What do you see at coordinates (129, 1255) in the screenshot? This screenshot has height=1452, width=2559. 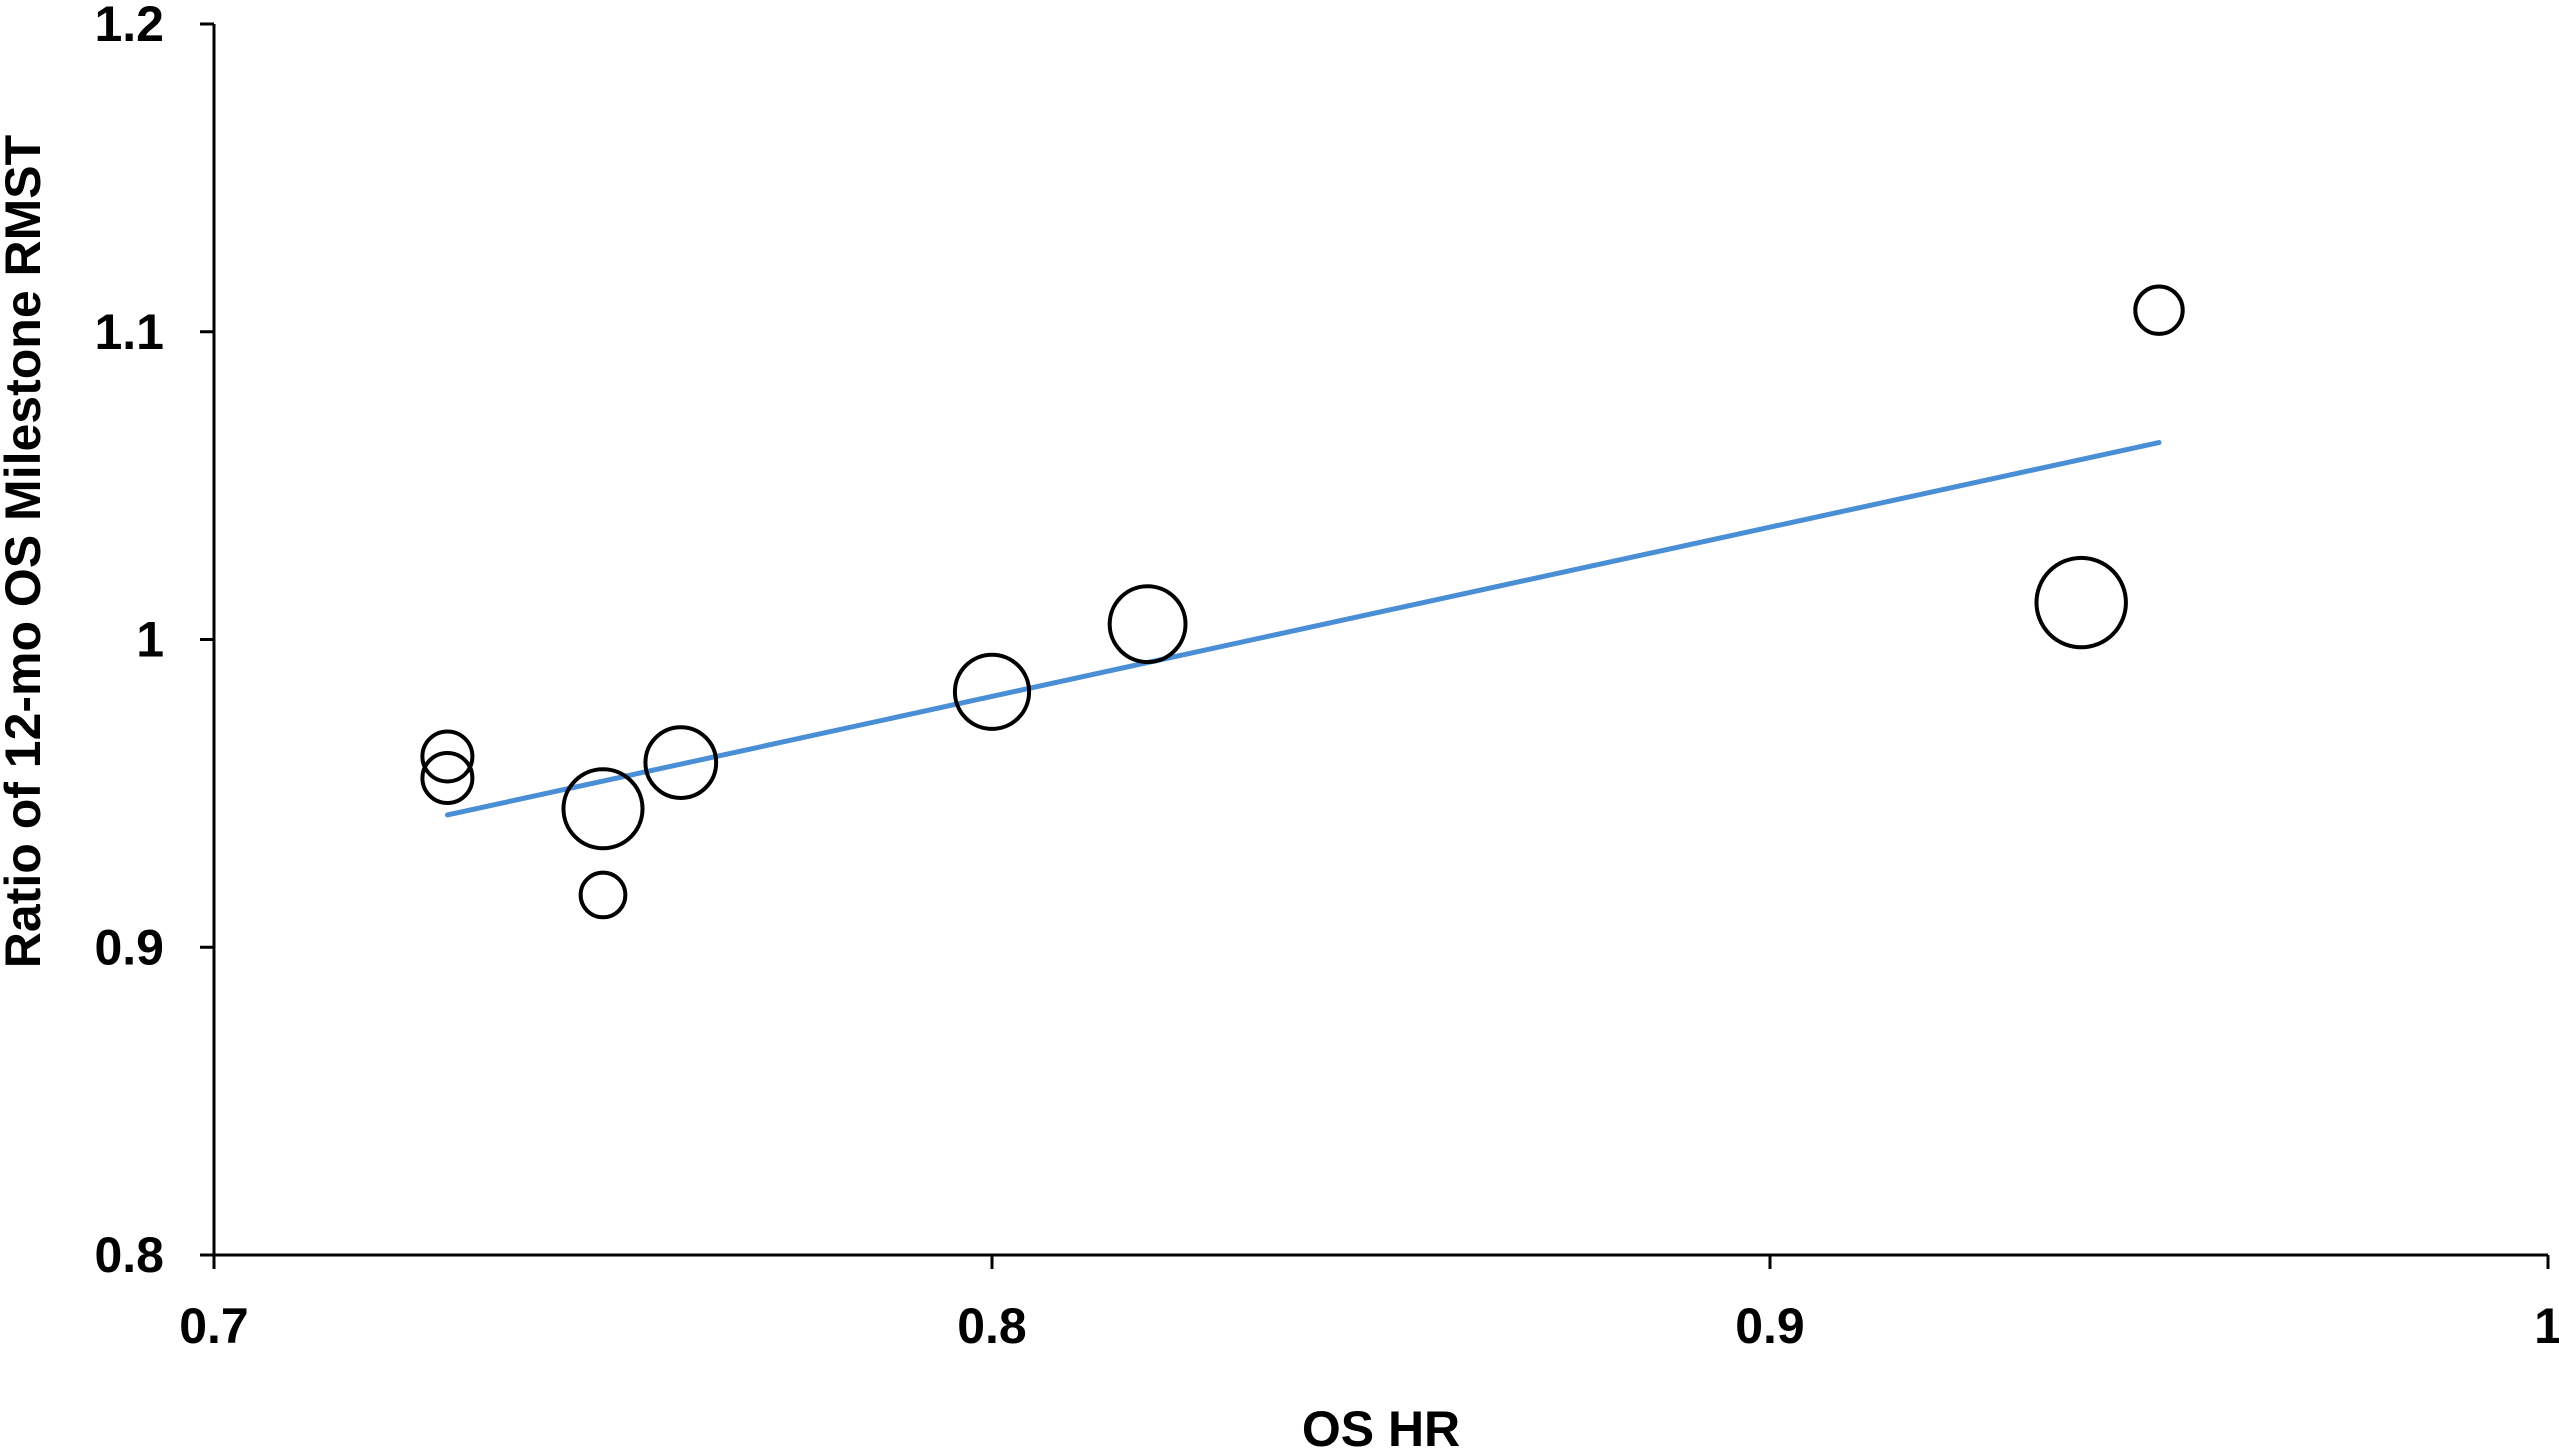 I see `y-tick-label: 0.8` at bounding box center [129, 1255].